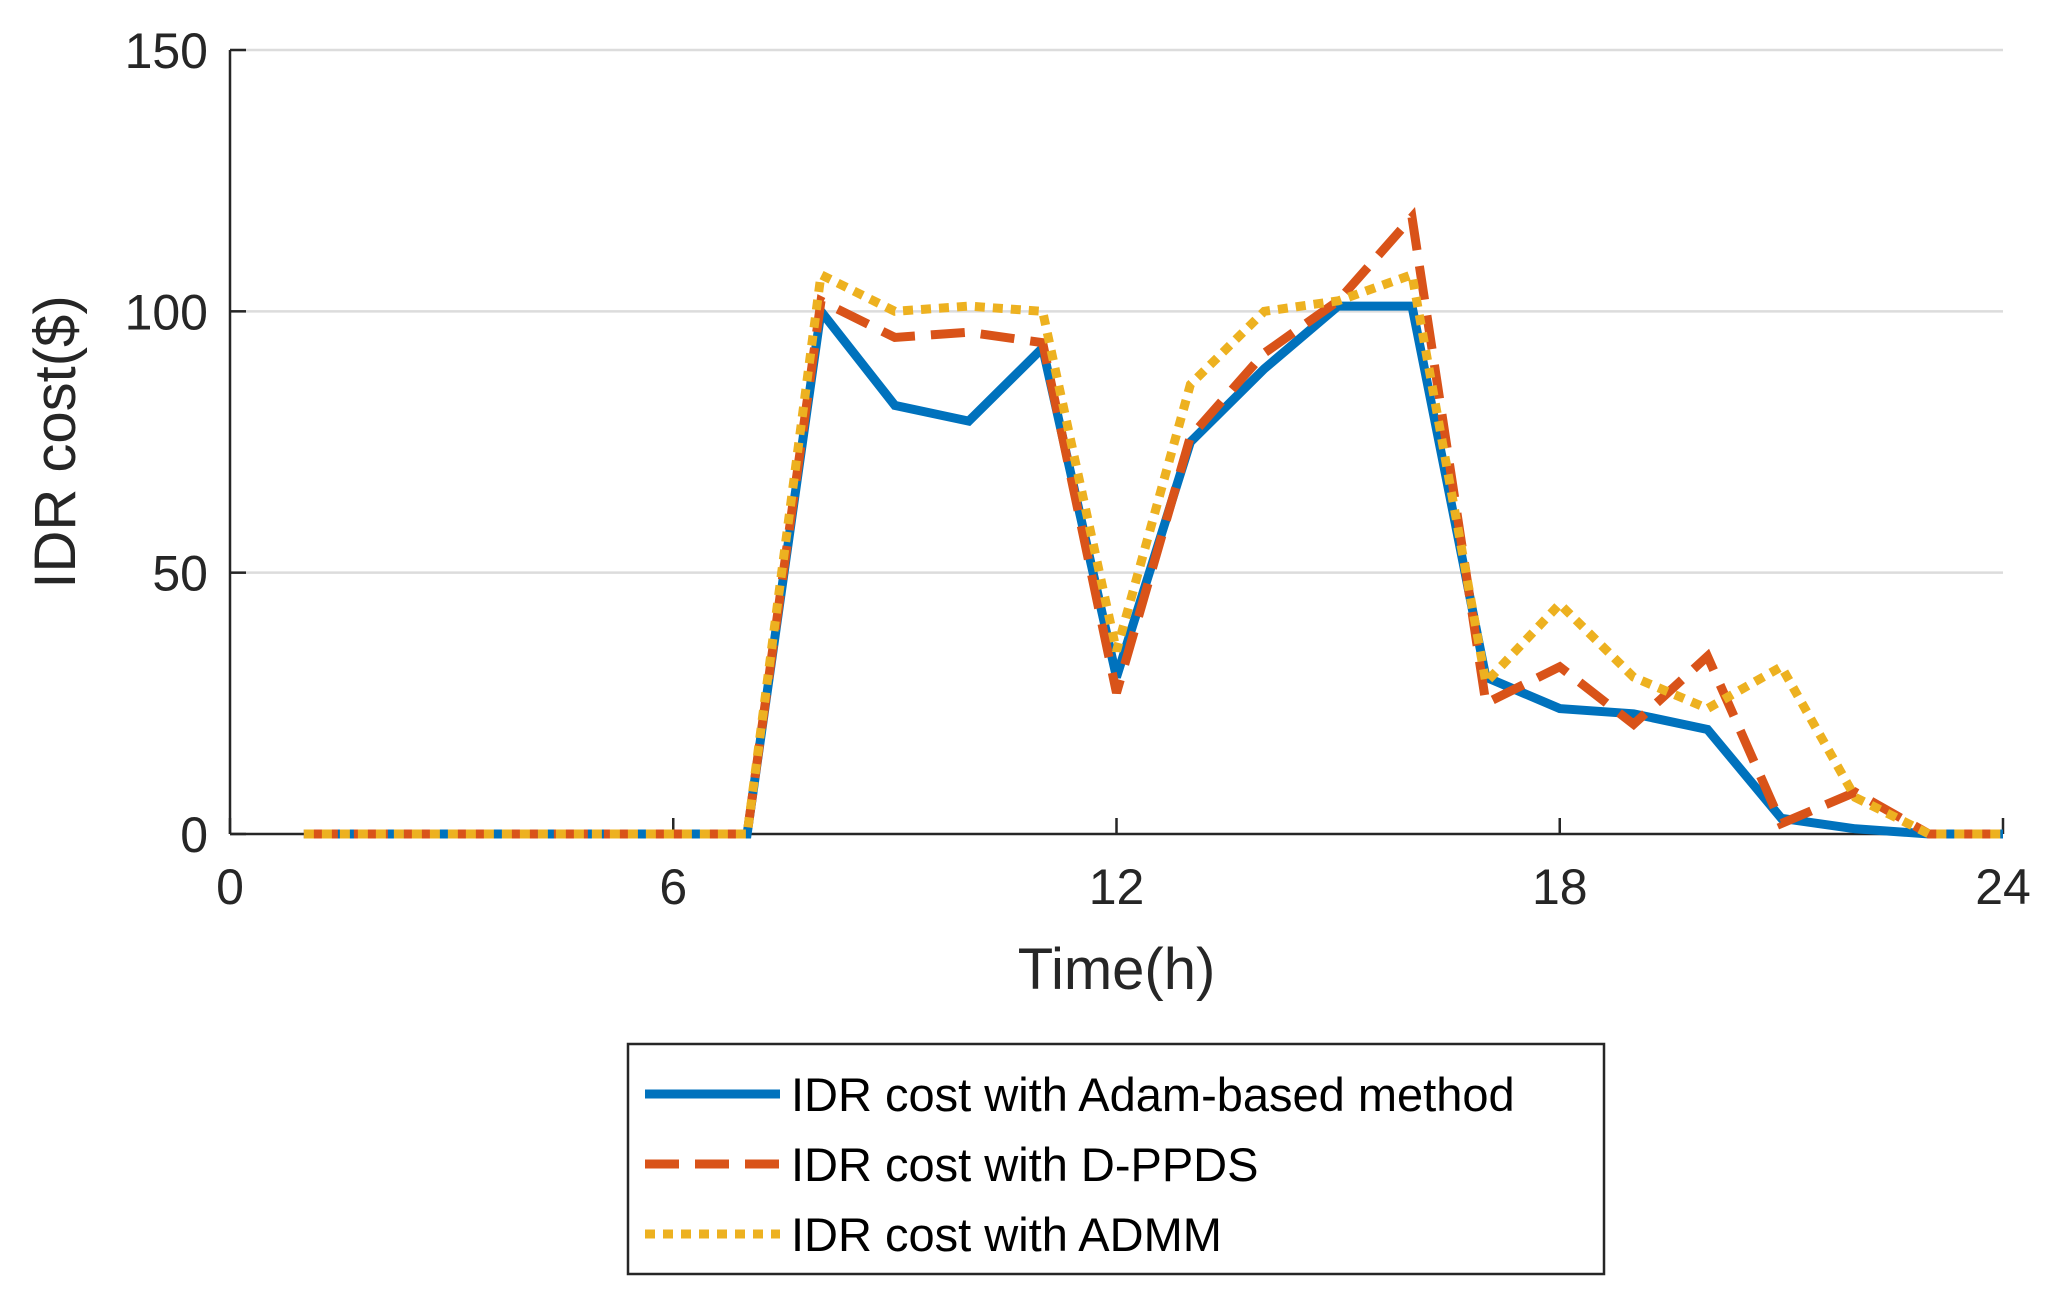 The image size is (2048, 1292). Describe the element at coordinates (230, 887) in the screenshot. I see `x-tick-label-0: 0` at that location.